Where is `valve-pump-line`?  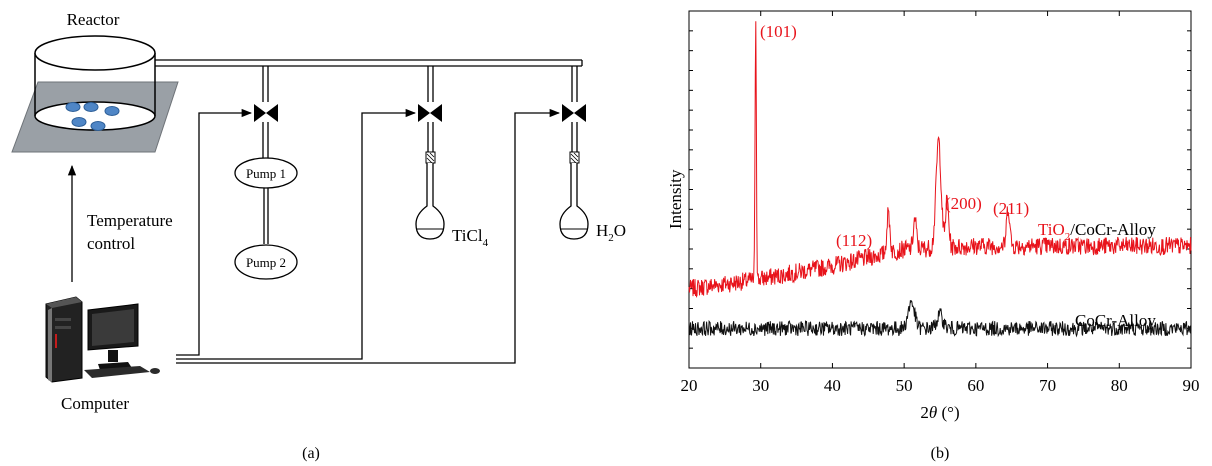
valve-pump-line is located at coordinates (266, 113).